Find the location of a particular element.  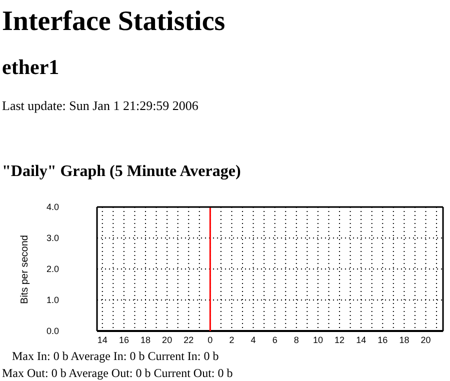

y-tick-label: 3.0 is located at coordinates (52, 238).